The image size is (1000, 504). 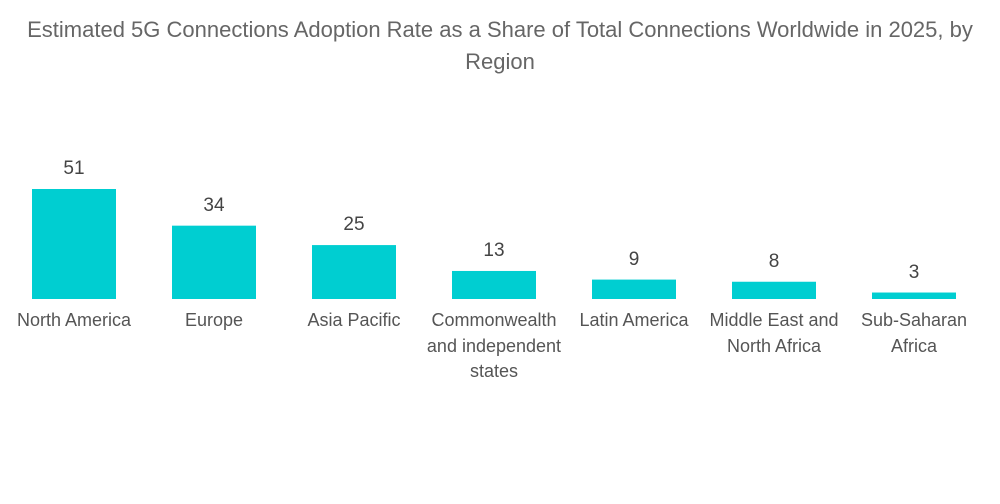 What do you see at coordinates (774, 333) in the screenshot?
I see `category-label: Middle East and North Africa` at bounding box center [774, 333].